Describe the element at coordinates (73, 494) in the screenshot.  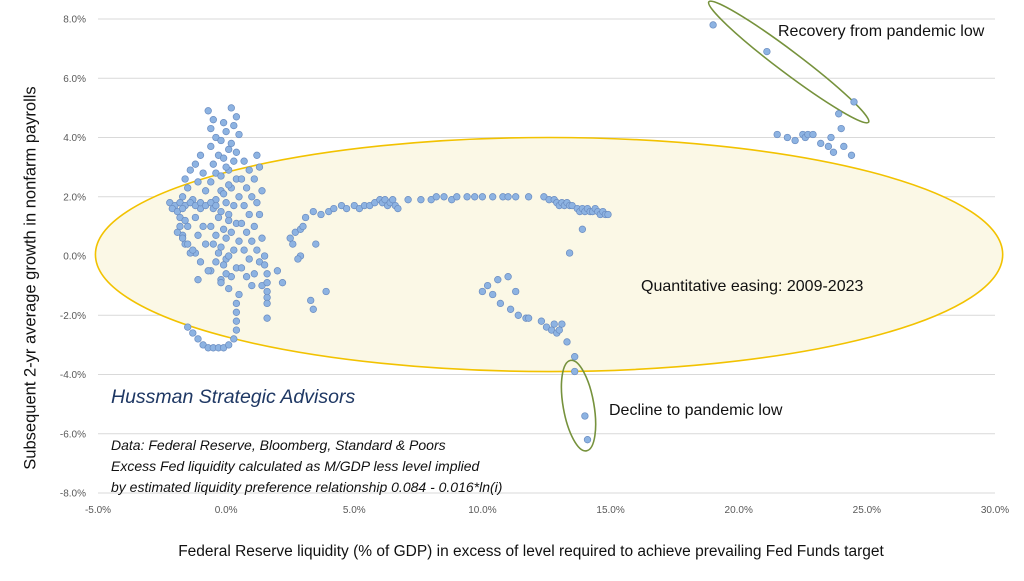
I see `y-tick-label: -8.0%` at that location.